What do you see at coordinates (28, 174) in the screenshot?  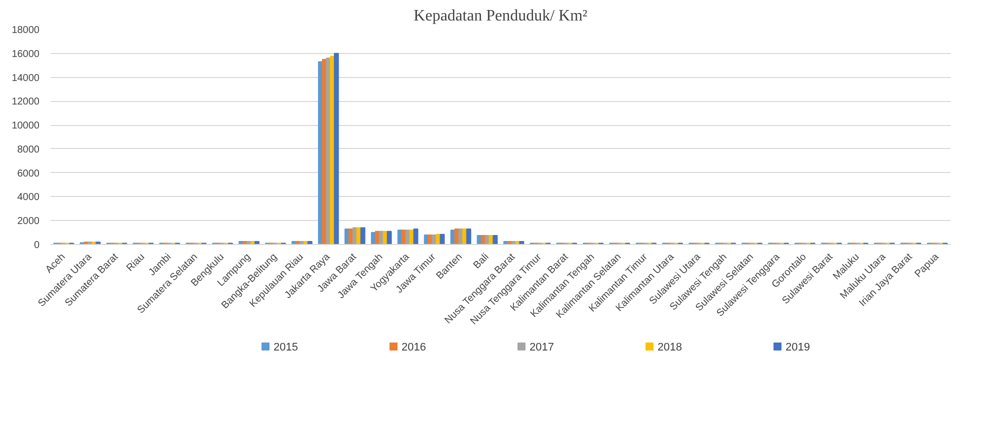 I see `y-tick-label: 6000` at bounding box center [28, 174].